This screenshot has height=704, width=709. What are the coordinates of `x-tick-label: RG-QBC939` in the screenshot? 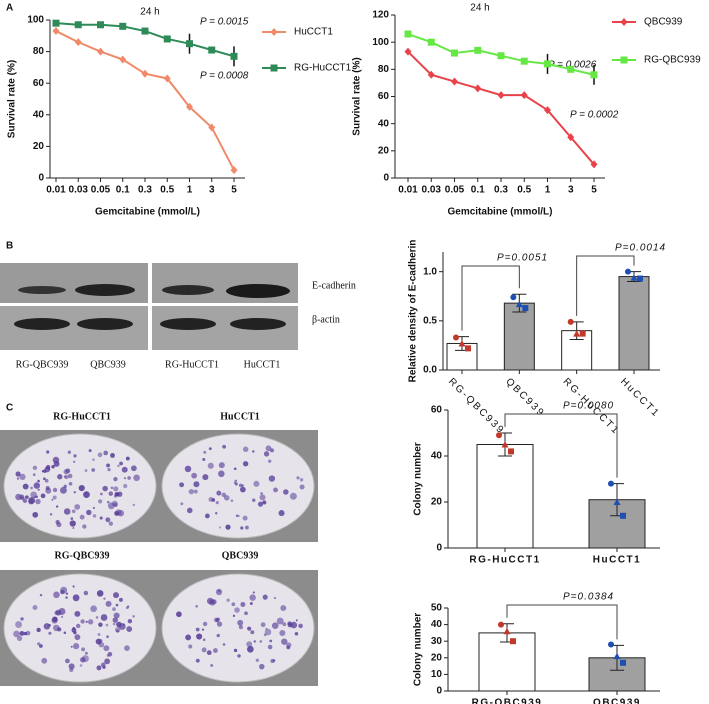 It's located at (507, 701).